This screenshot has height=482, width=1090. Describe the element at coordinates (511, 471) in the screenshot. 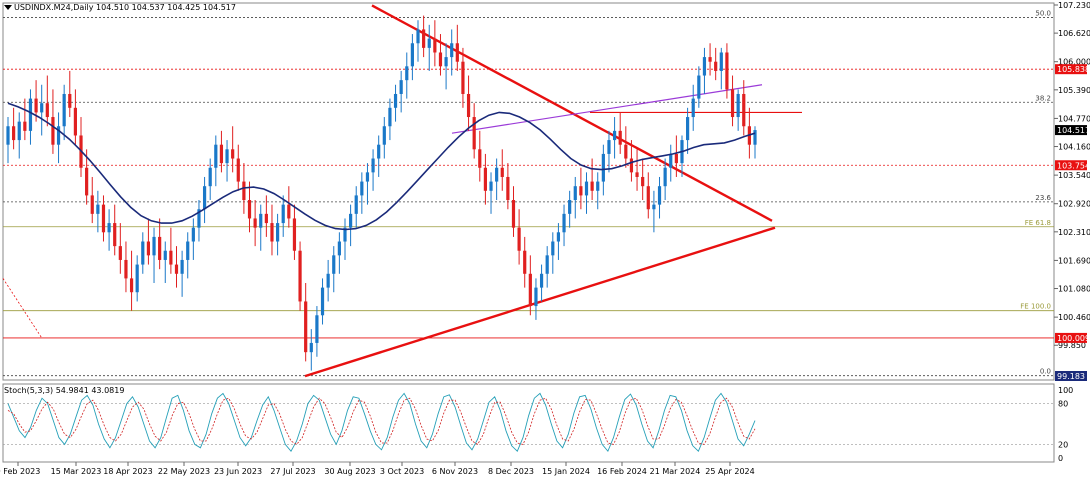

I see `date-tick-label: 8 Dec 2023` at that location.